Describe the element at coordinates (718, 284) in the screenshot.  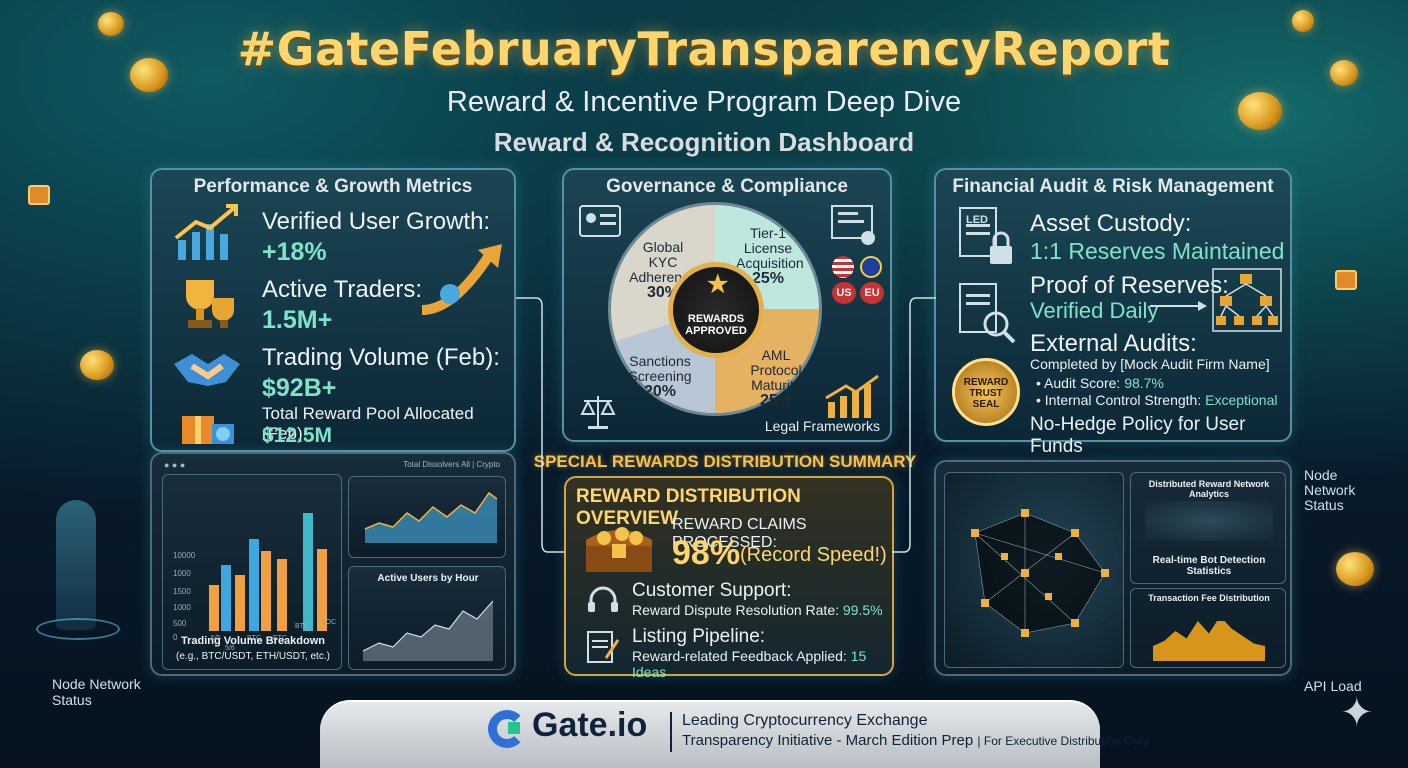
I see `star-icon: ★` at that location.